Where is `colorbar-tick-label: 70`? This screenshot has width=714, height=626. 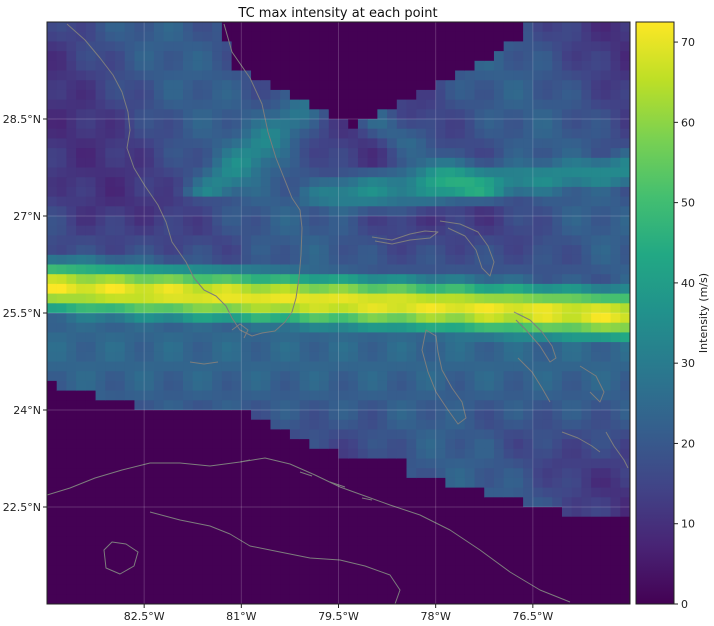
colorbar-tick-label: 70 is located at coordinates (688, 42).